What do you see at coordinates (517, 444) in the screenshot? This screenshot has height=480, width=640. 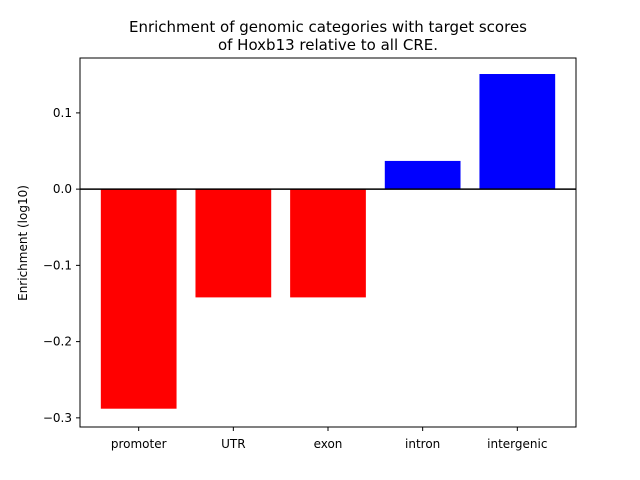 I see `x-tick-label: intergenic` at bounding box center [517, 444].